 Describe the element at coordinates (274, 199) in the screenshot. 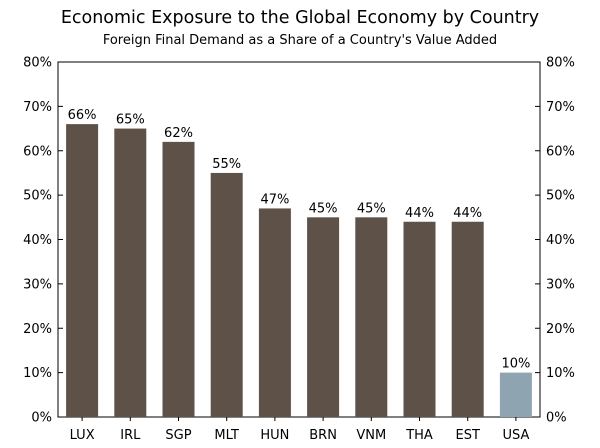

I see `data-label: 47%` at that location.